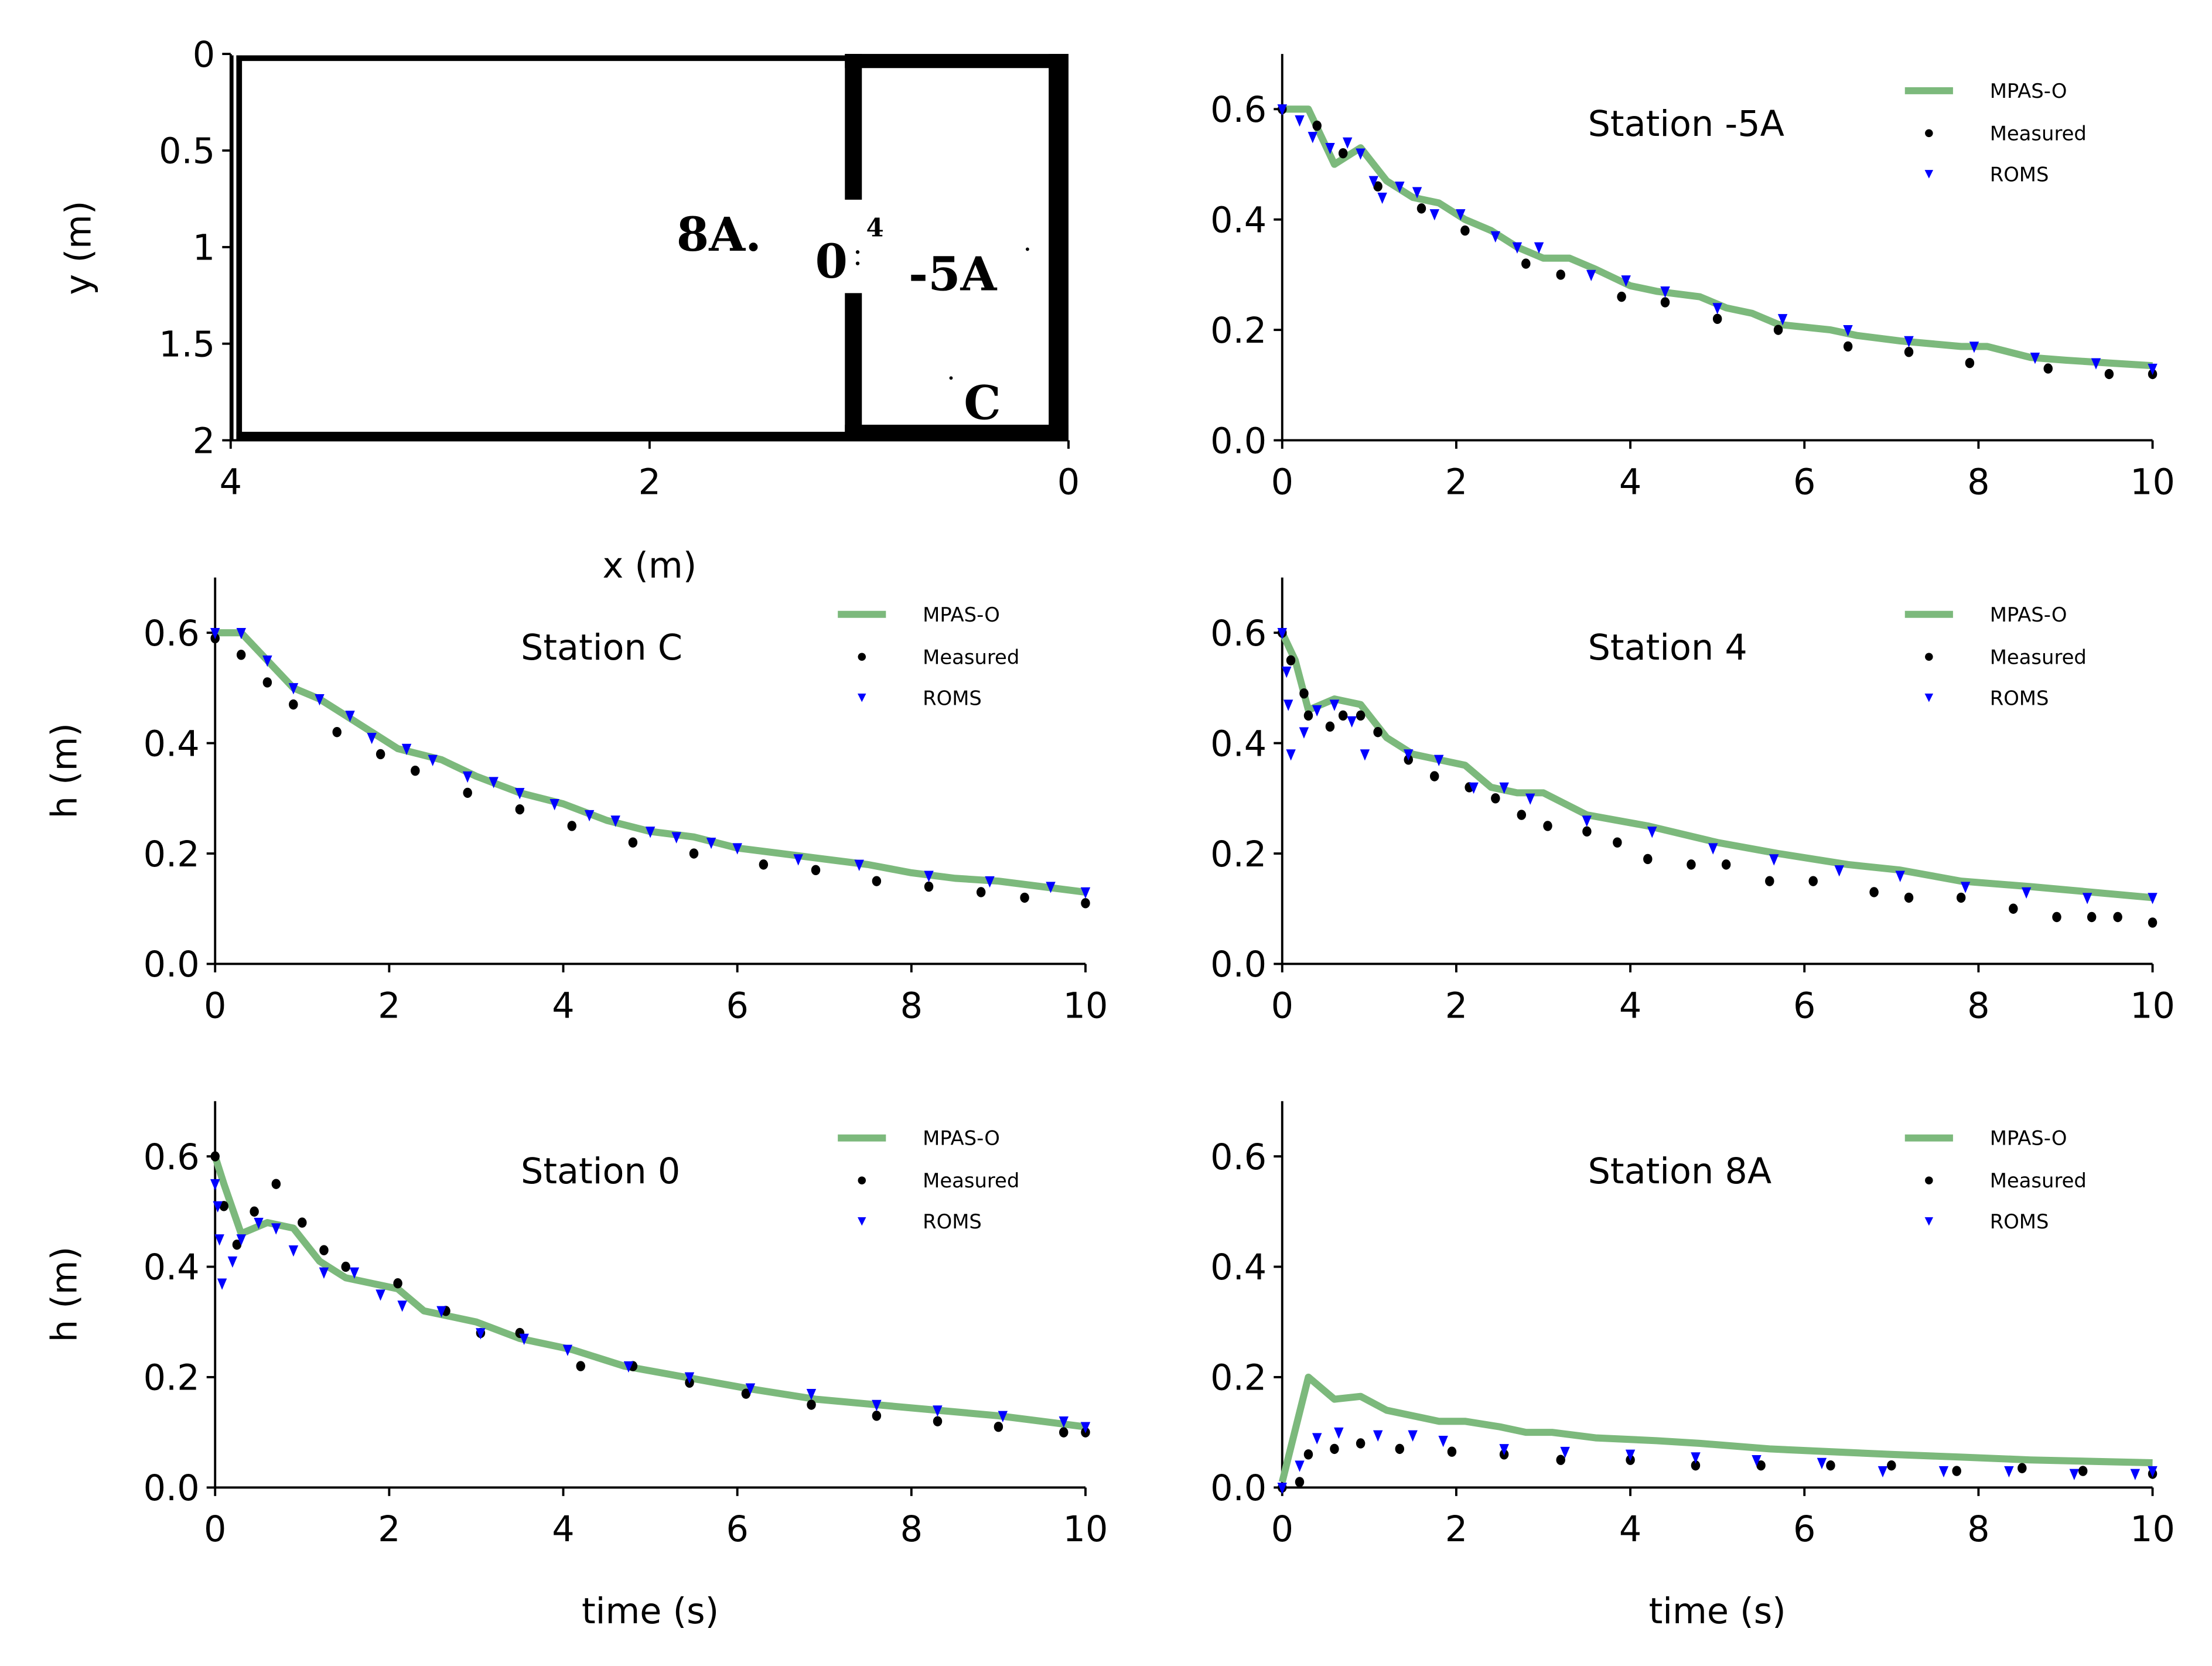  What do you see at coordinates (187, 344) in the screenshot?
I see `diagram-y-tick-label: 1.5` at bounding box center [187, 344].